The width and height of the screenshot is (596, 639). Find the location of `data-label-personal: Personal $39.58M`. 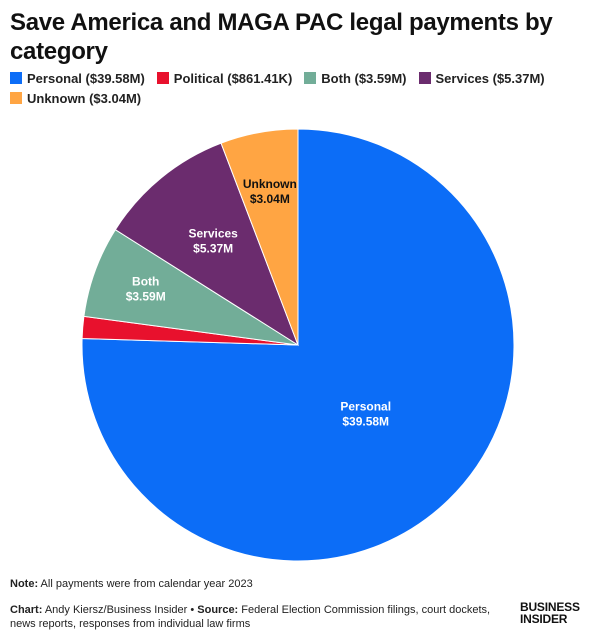

data-label-personal: Personal $39.58M is located at coordinates (365, 414).